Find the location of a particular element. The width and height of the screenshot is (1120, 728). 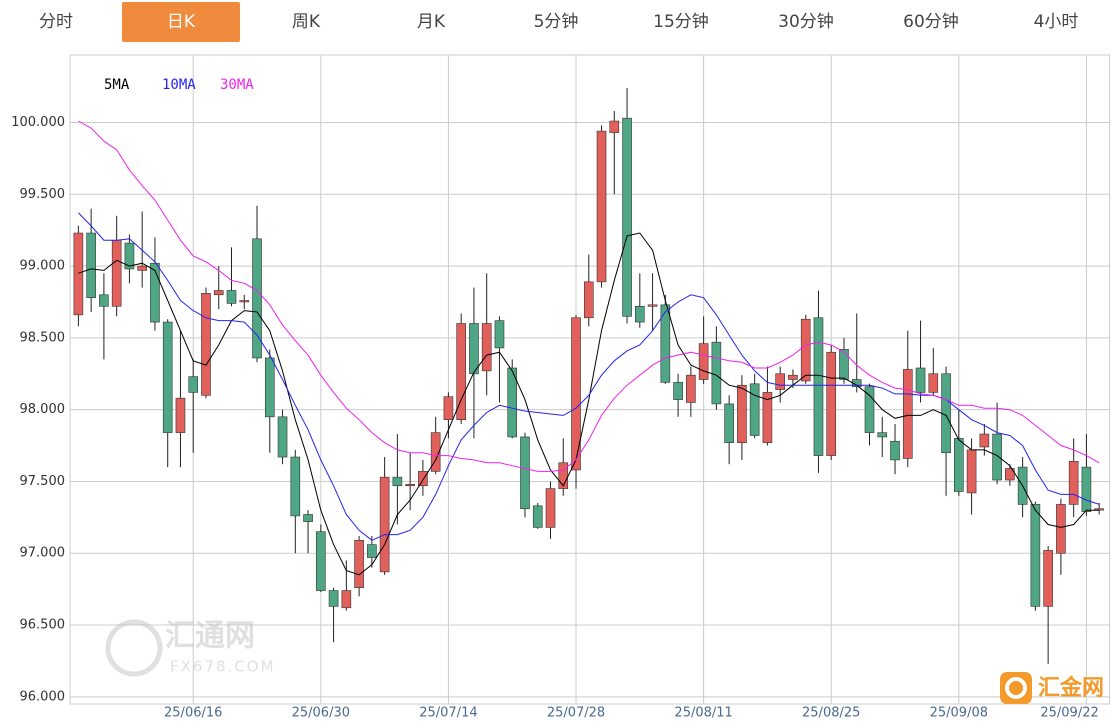

tab: 30分钟 is located at coordinates (806, 22).